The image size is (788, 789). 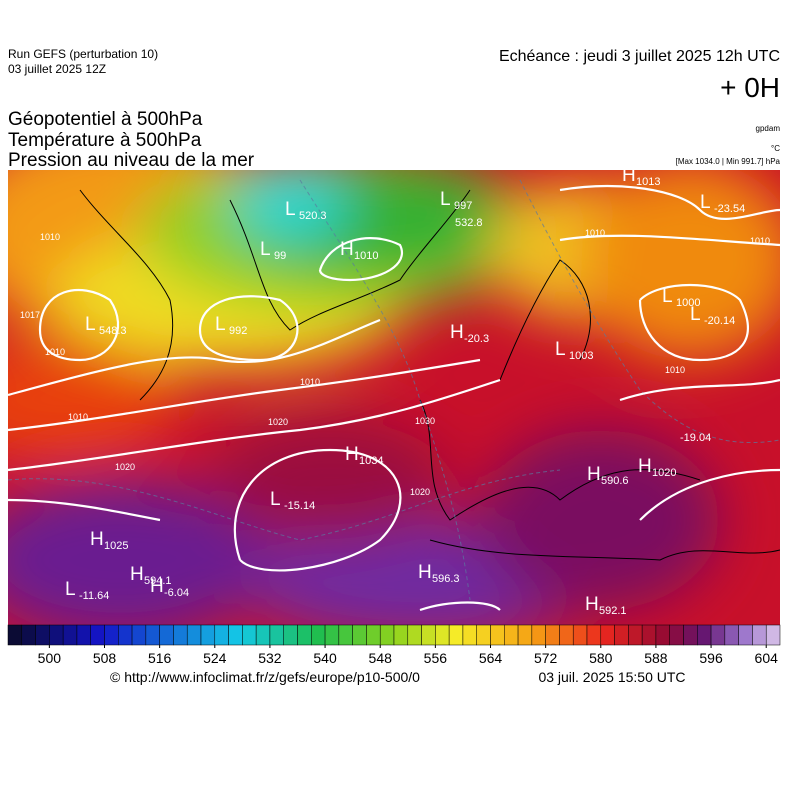 What do you see at coordinates (581, 356) in the screenshot?
I see `system-value: 1003` at bounding box center [581, 356].